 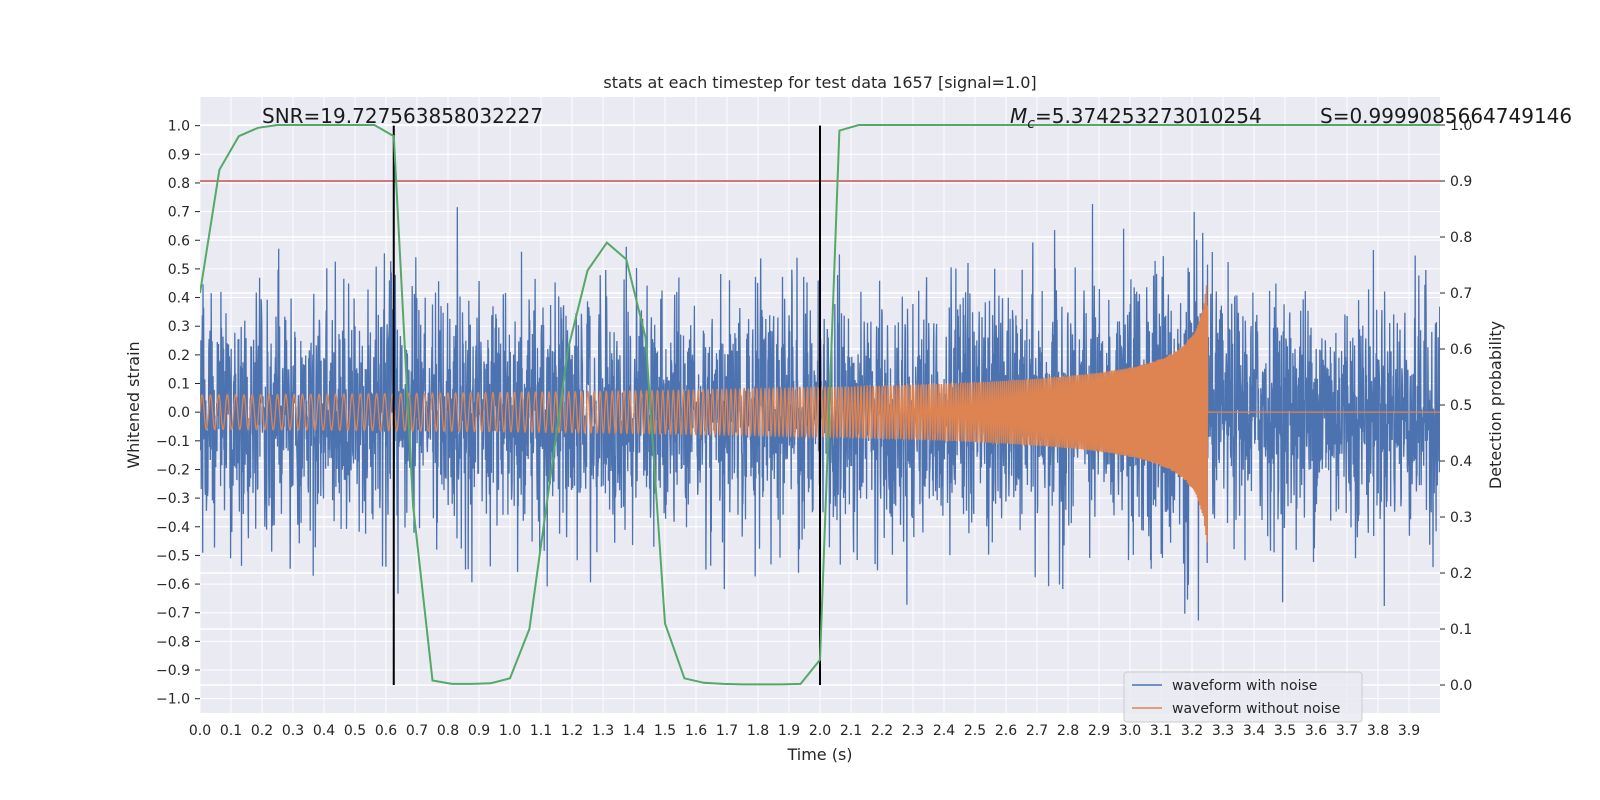 What do you see at coordinates (851, 731) in the screenshot?
I see `x-tick-label: 2.1` at bounding box center [851, 731].